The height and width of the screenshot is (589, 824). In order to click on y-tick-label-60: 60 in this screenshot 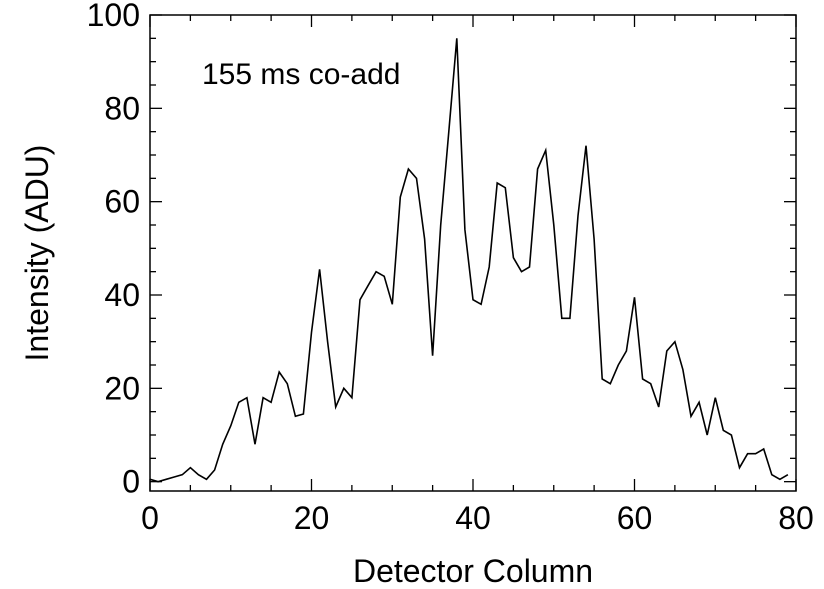, I will do `click(122, 202)`.